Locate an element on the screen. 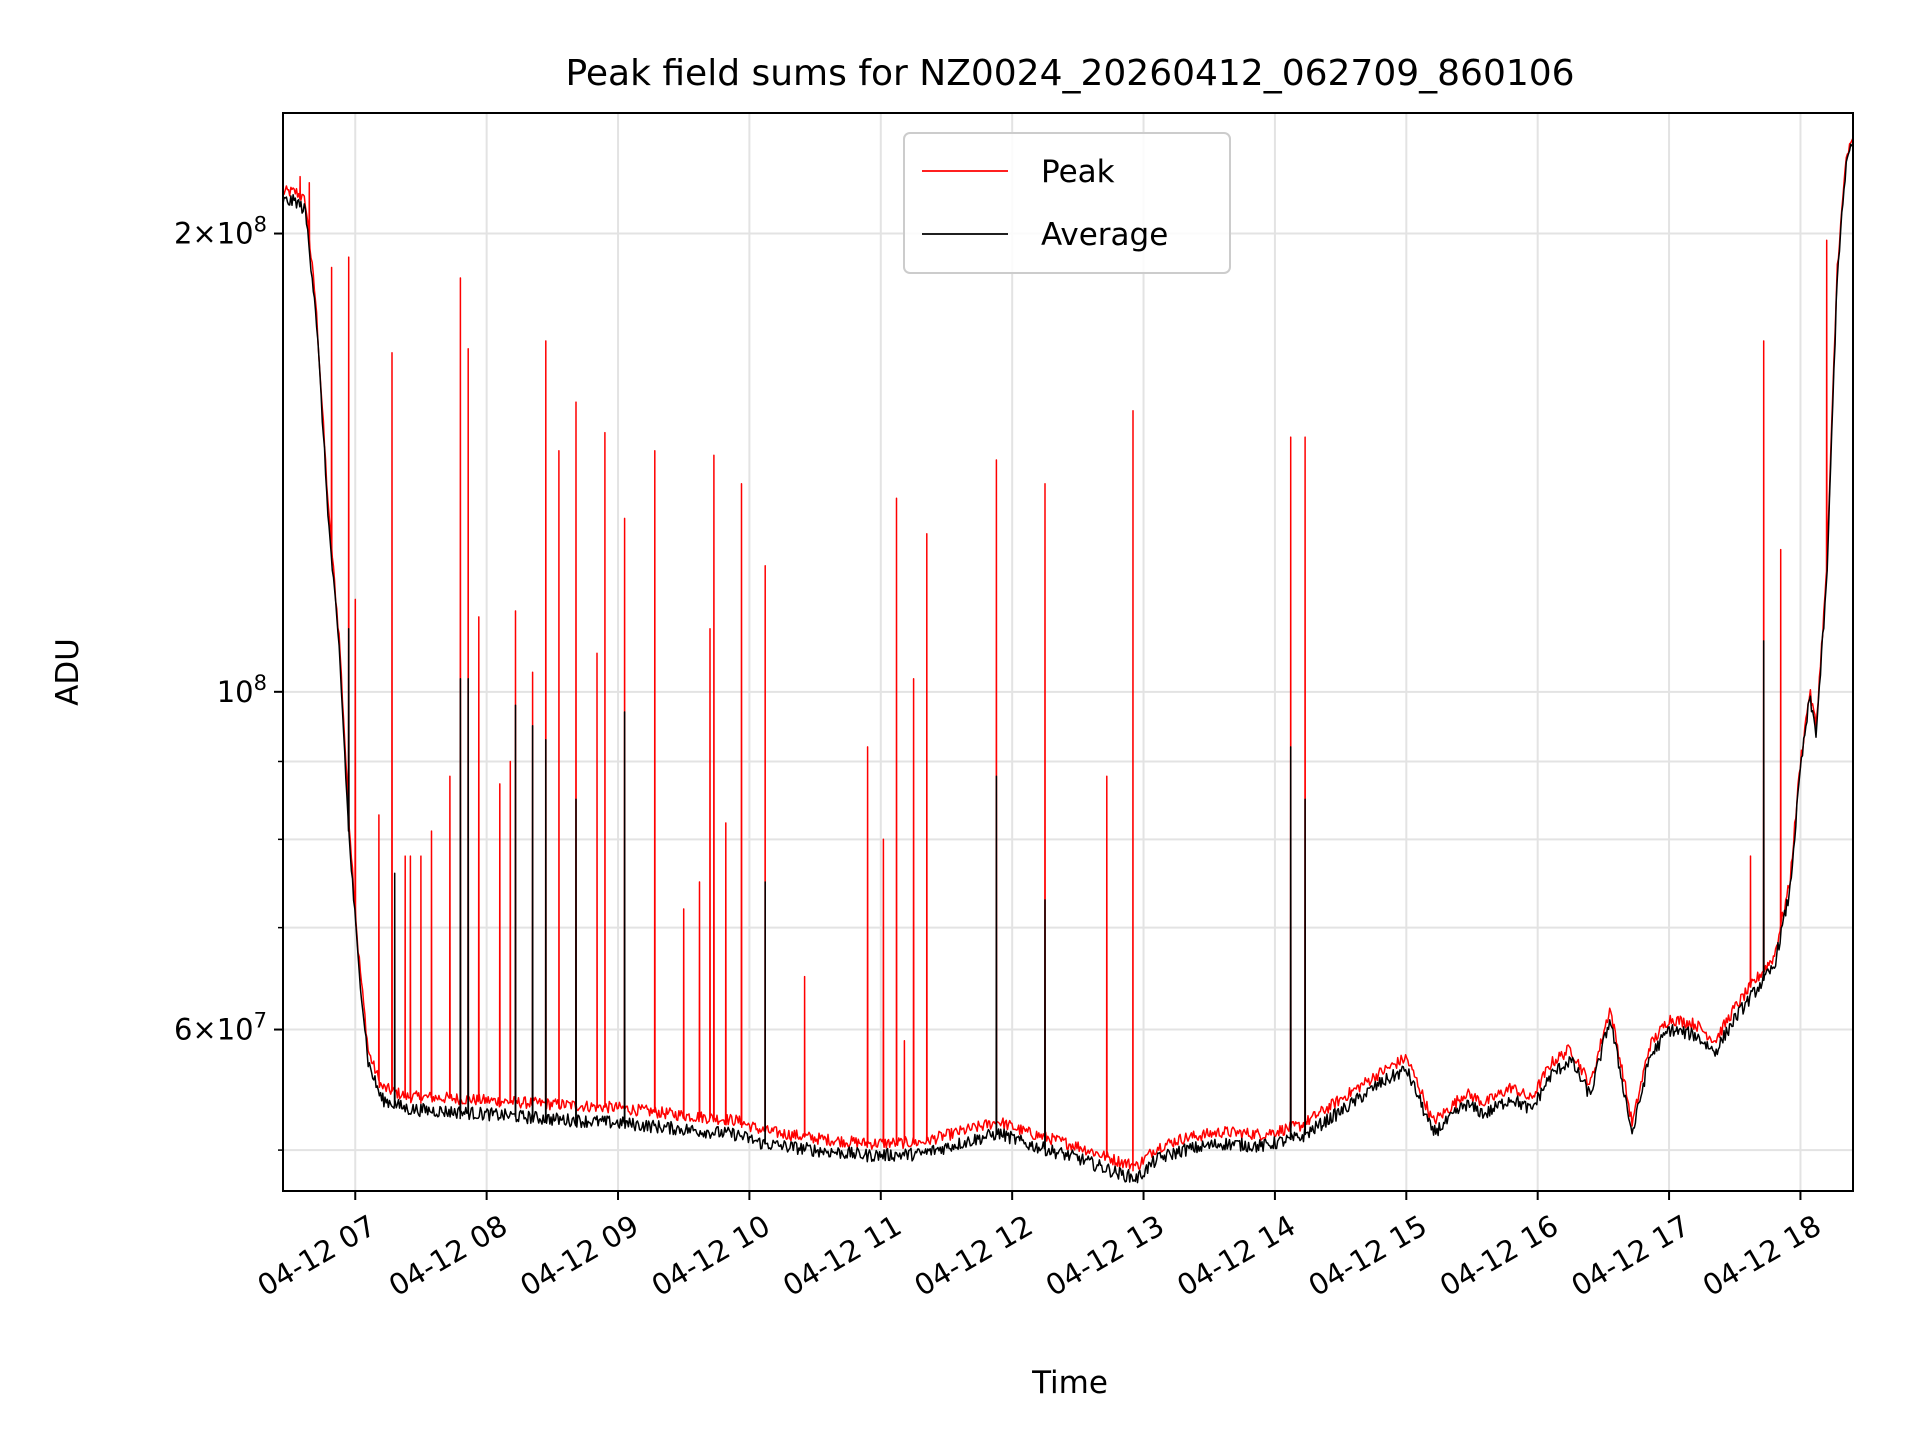 The image size is (1920, 1440). y-axis-label: ADU is located at coordinates (68, 672).